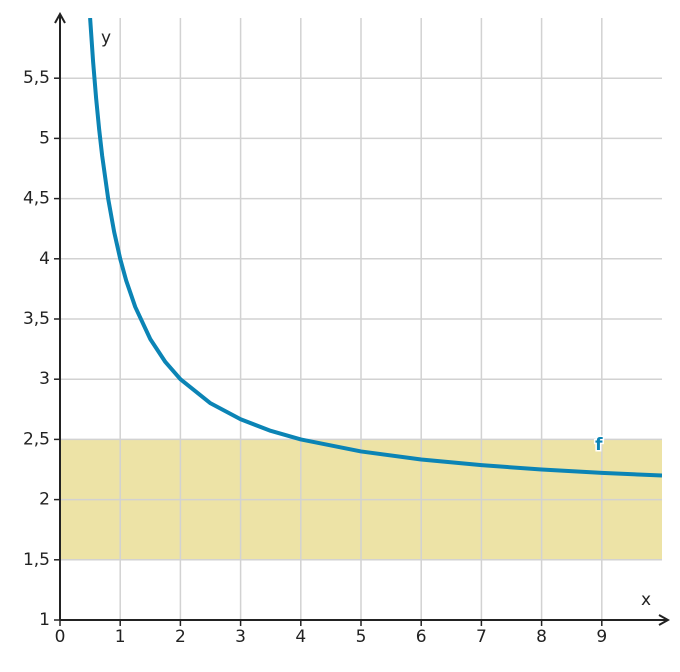 This screenshot has height=672, width=680. What do you see at coordinates (44, 379) in the screenshot?
I see `y-tick-label: 3` at bounding box center [44, 379].